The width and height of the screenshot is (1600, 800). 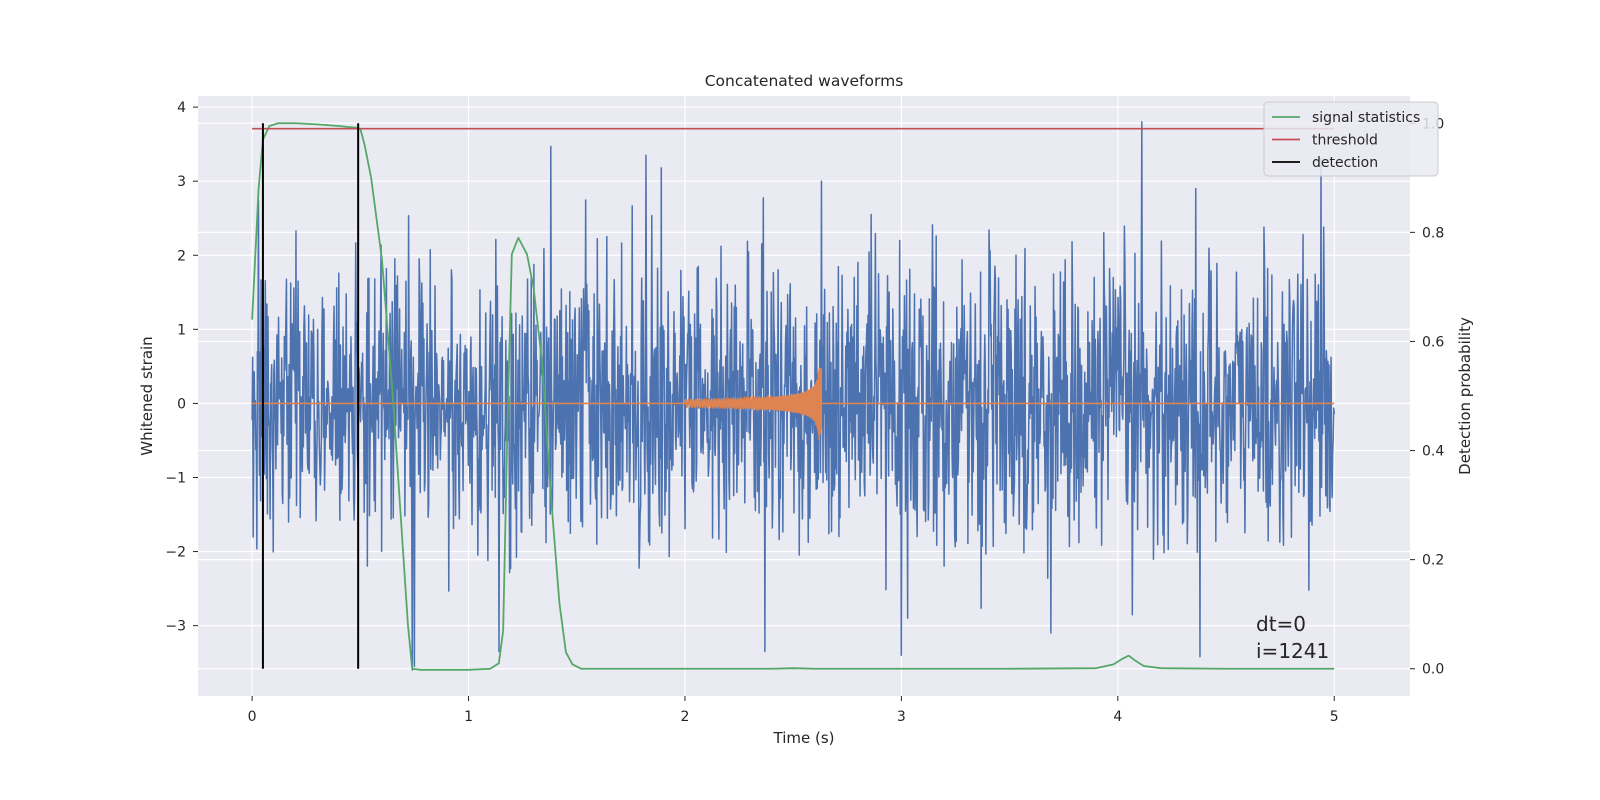 I want to click on legend-item-signal-statistics: signal statistics, so click(x=1346, y=118).